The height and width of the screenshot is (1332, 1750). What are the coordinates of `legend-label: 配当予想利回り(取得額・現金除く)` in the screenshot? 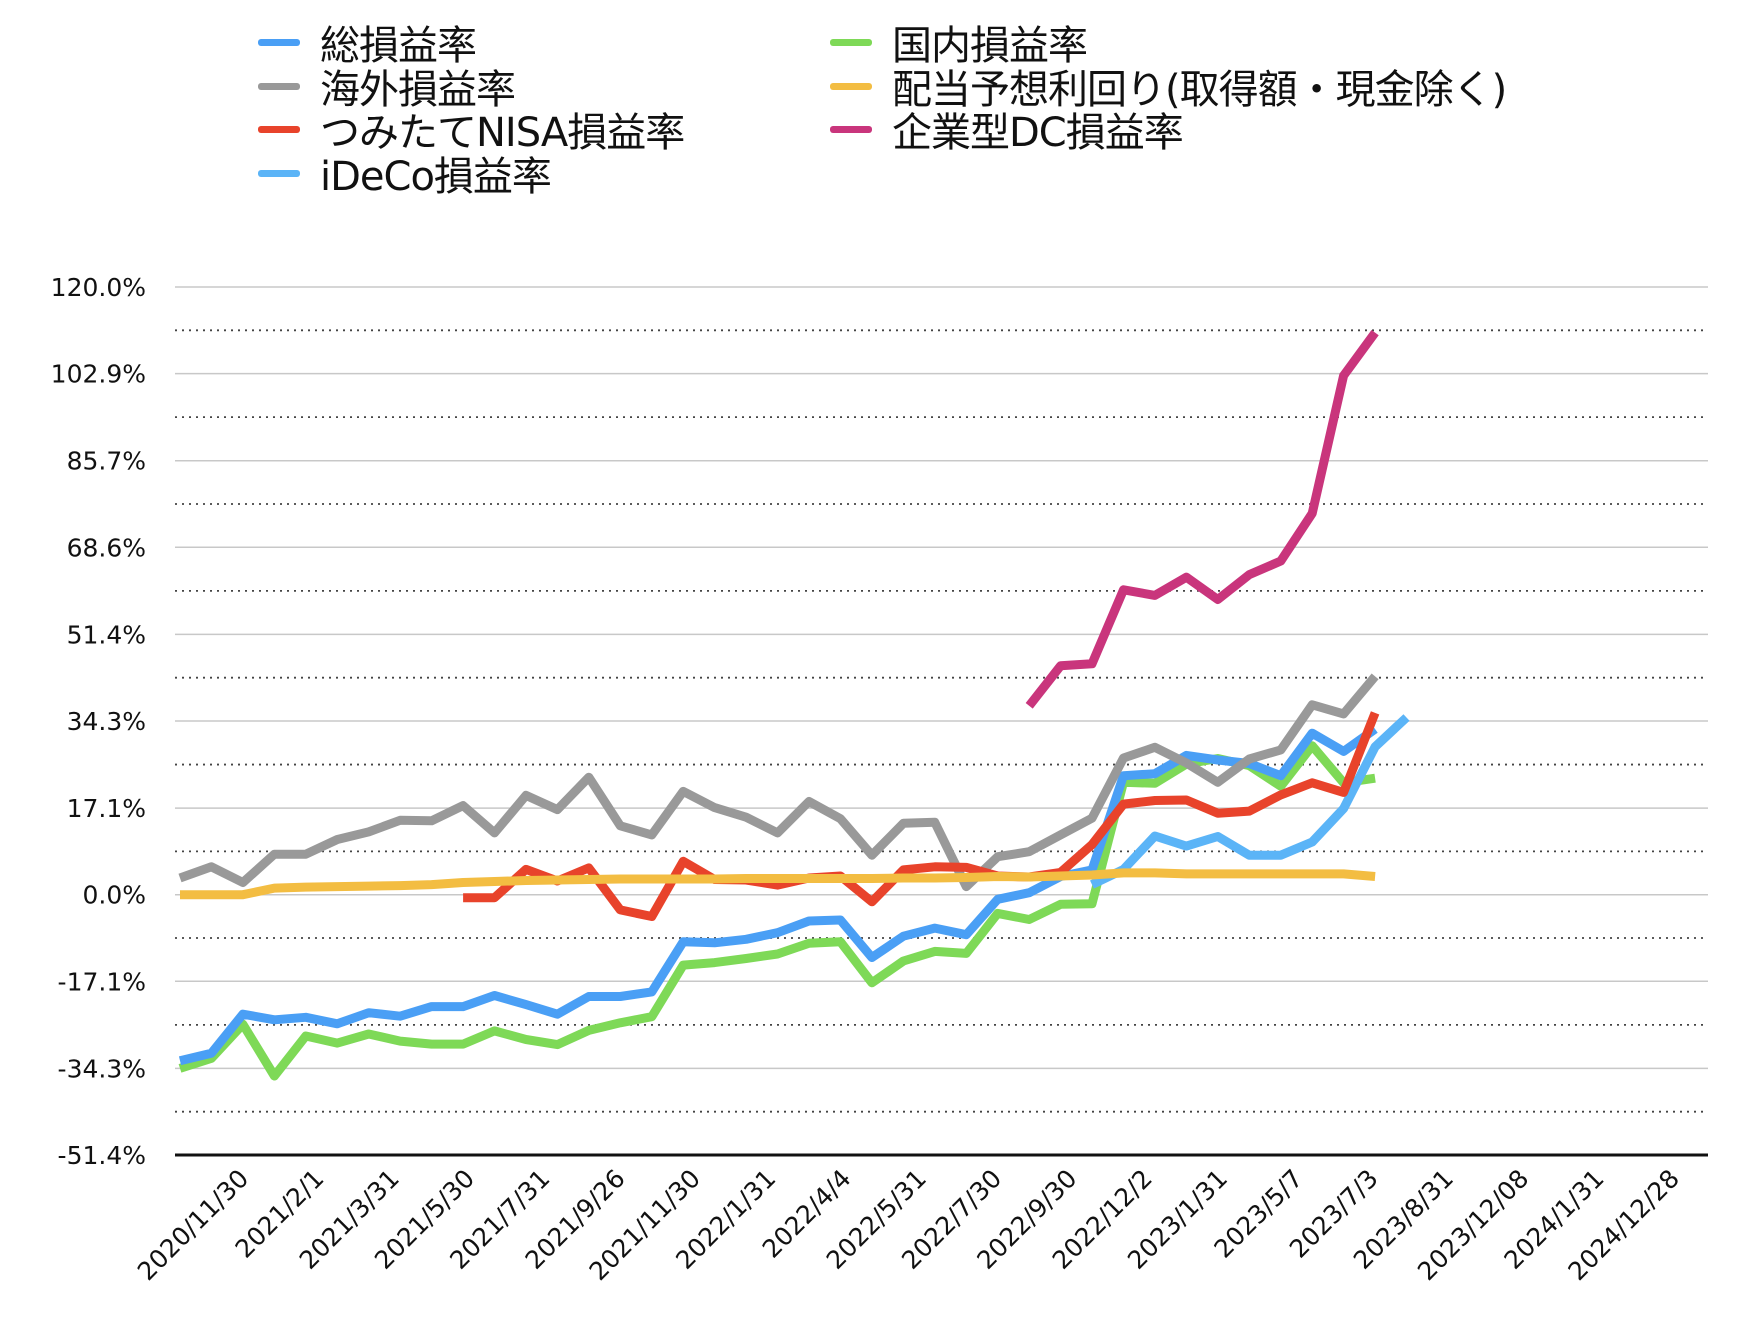 It's located at (1199, 90).